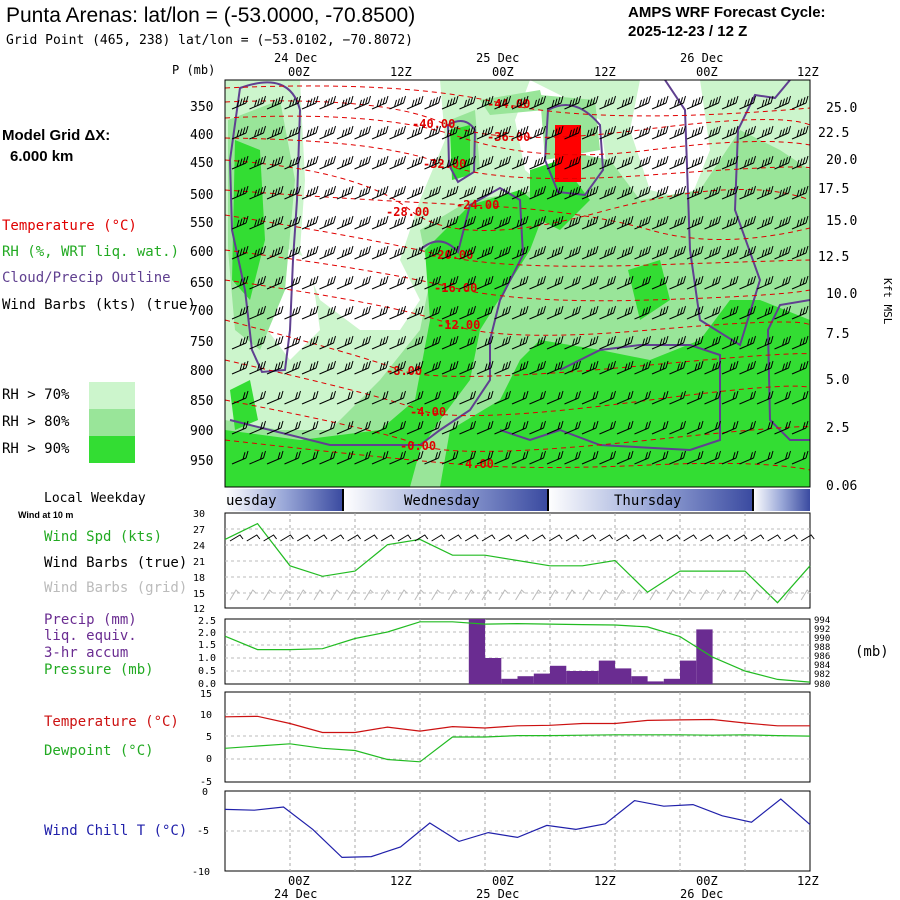 Image resolution: width=900 pixels, height=900 pixels. What do you see at coordinates (841, 160) in the screenshot?
I see `h-20: 20.0` at bounding box center [841, 160].